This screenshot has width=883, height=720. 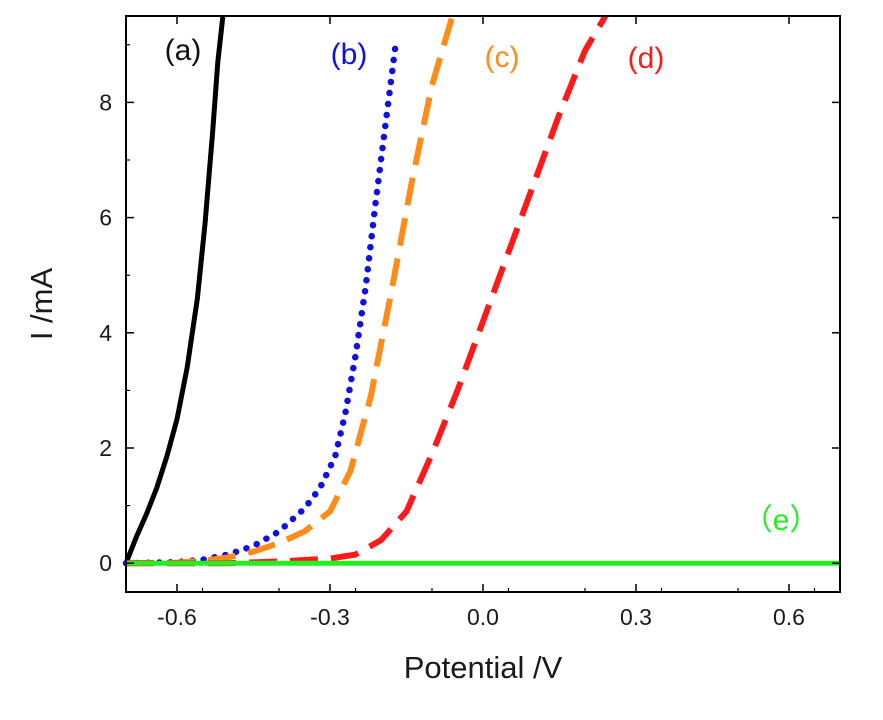 I want to click on y-tick-label: 8, so click(x=105, y=102).